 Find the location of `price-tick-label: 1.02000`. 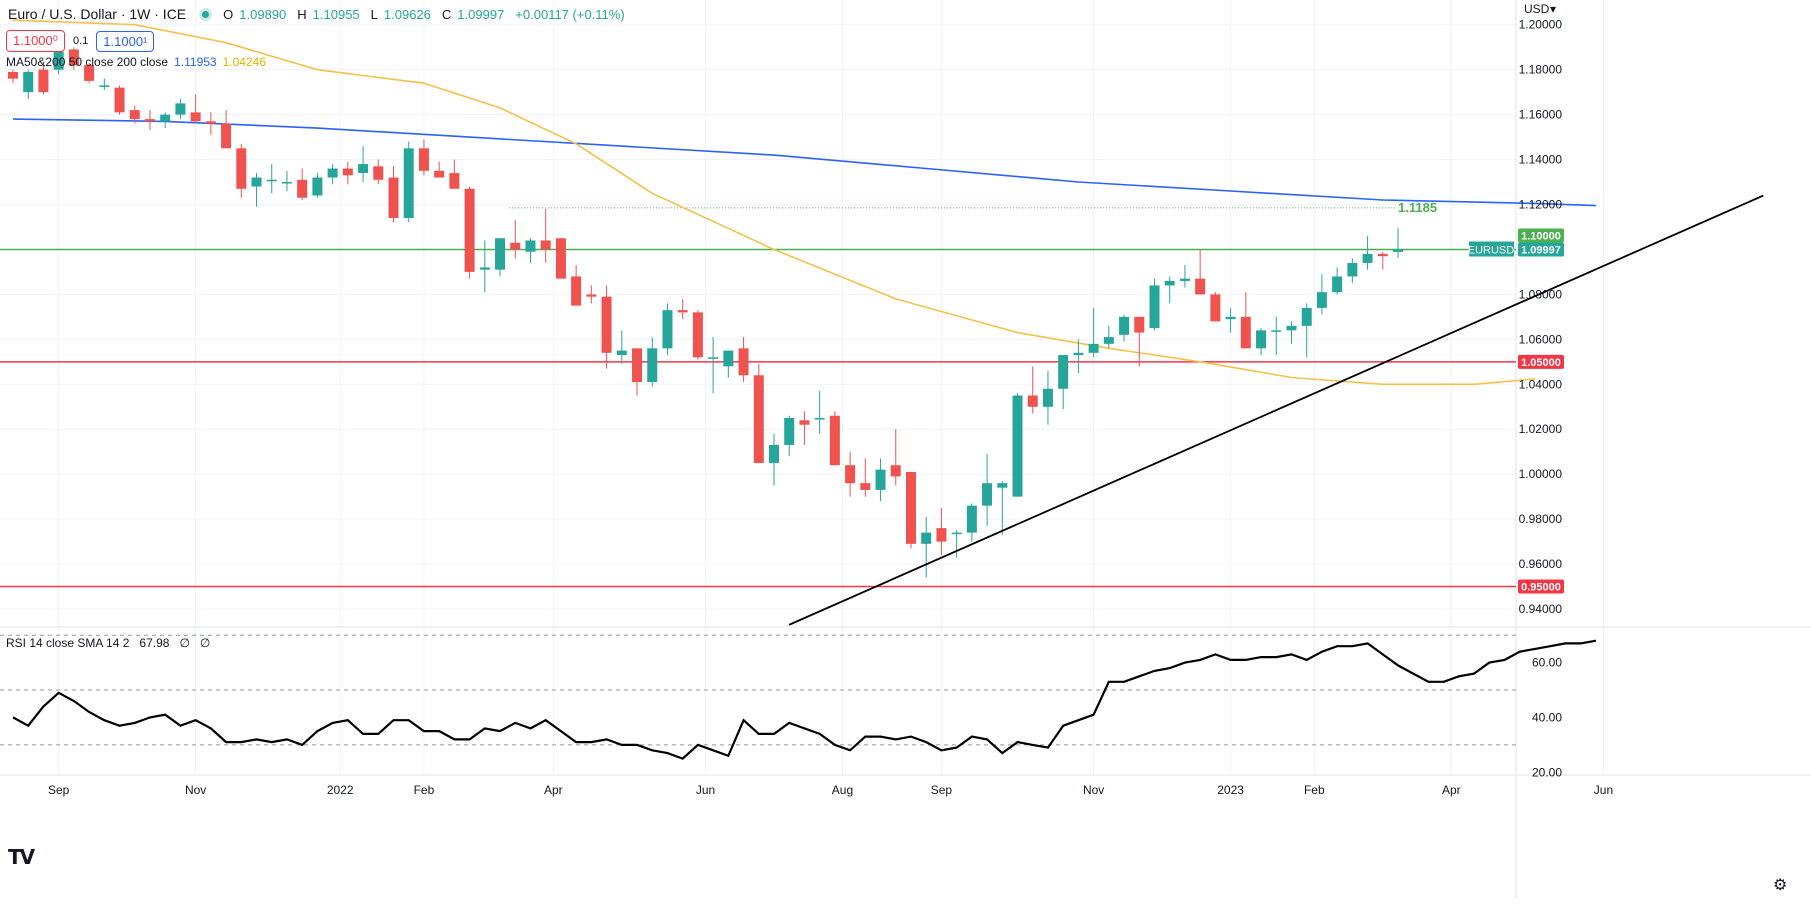

price-tick-label: 1.02000 is located at coordinates (1541, 429).